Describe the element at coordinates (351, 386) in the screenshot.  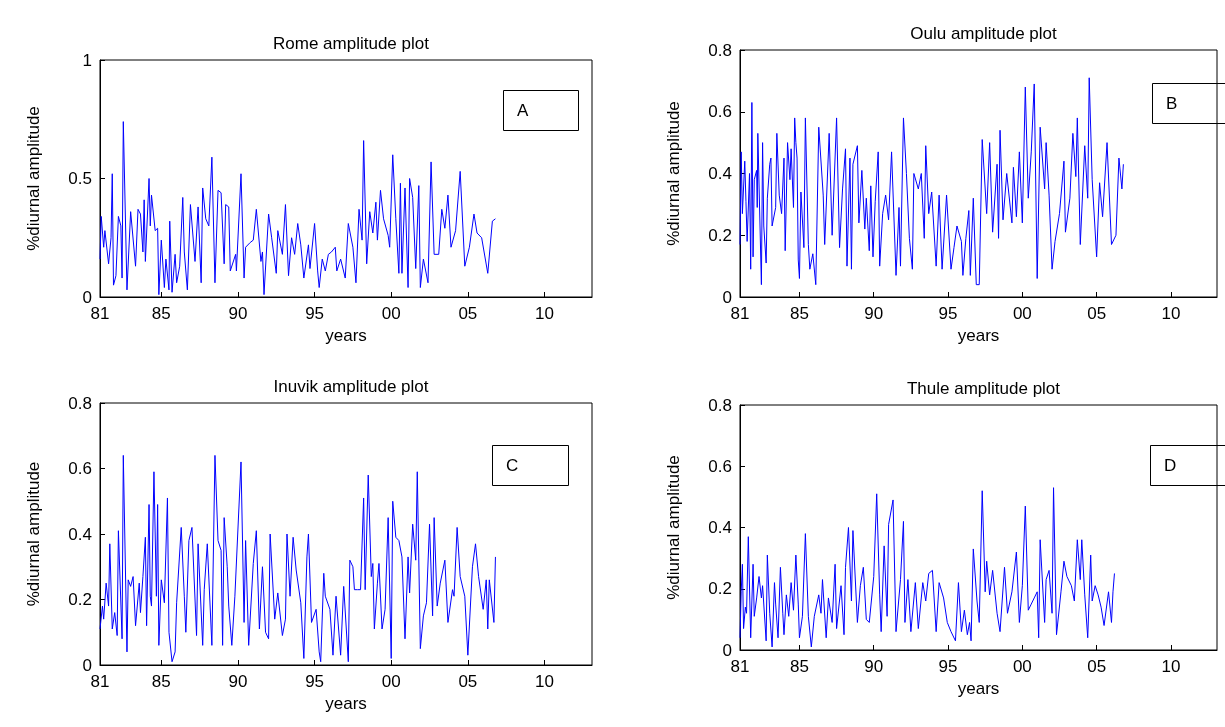
I see `chart-title: Inuvik amplitude plot` at that location.